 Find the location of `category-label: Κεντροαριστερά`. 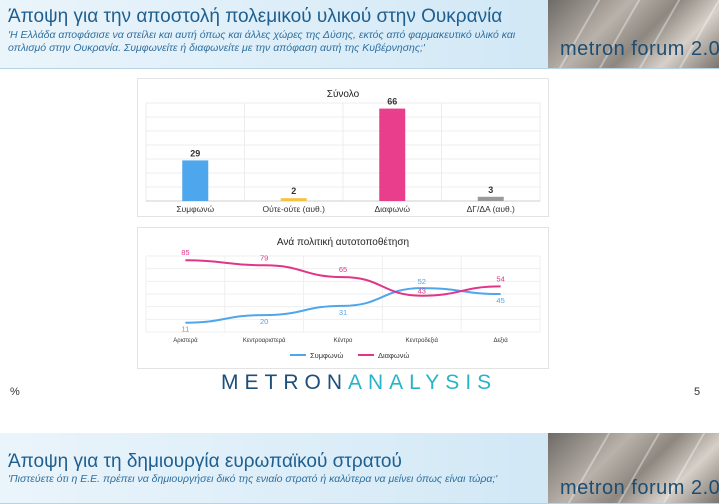

category-label: Κεντροαριστερά is located at coordinates (264, 340).